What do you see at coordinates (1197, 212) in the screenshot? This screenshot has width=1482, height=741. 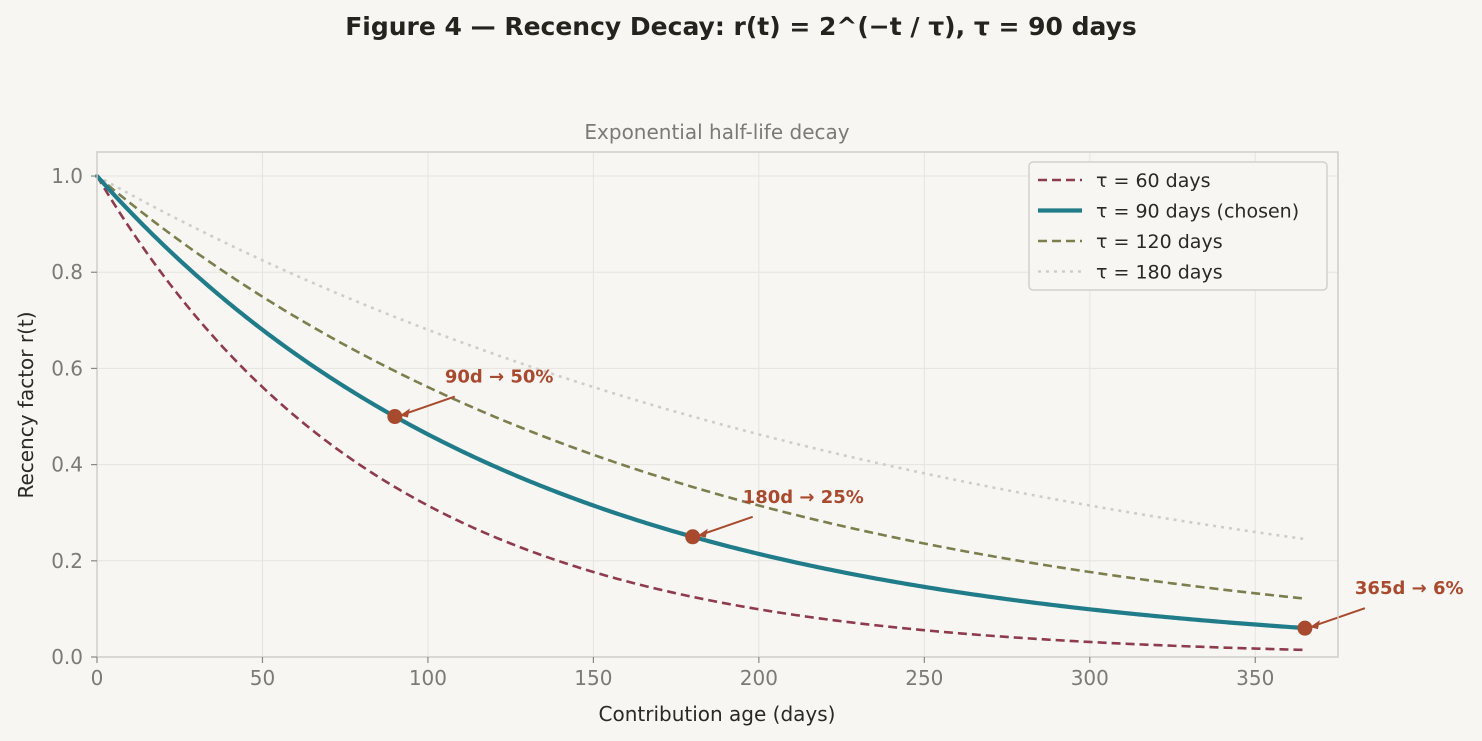 I see `legend-label-tau-90: τ = 90 days (chosen)` at bounding box center [1197, 212].